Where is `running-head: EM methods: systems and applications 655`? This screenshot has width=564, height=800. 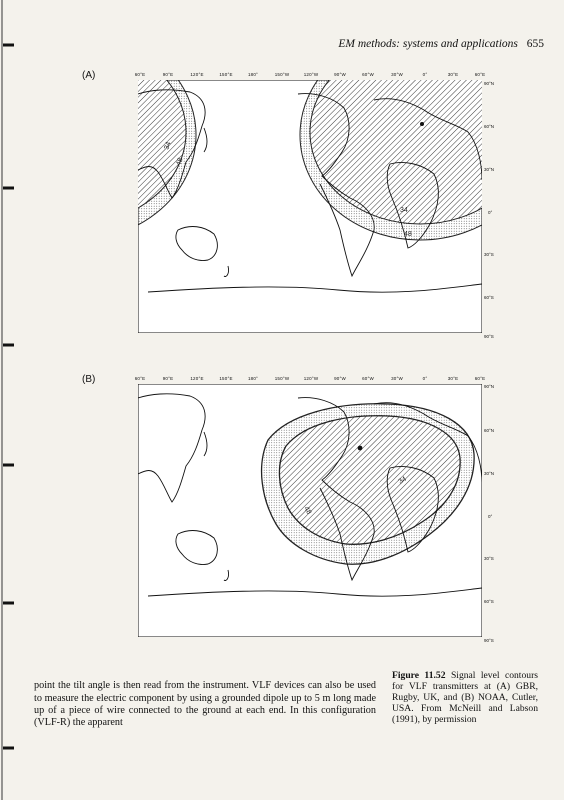
running-head: EM methods: systems and applications 655 is located at coordinates (441, 44).